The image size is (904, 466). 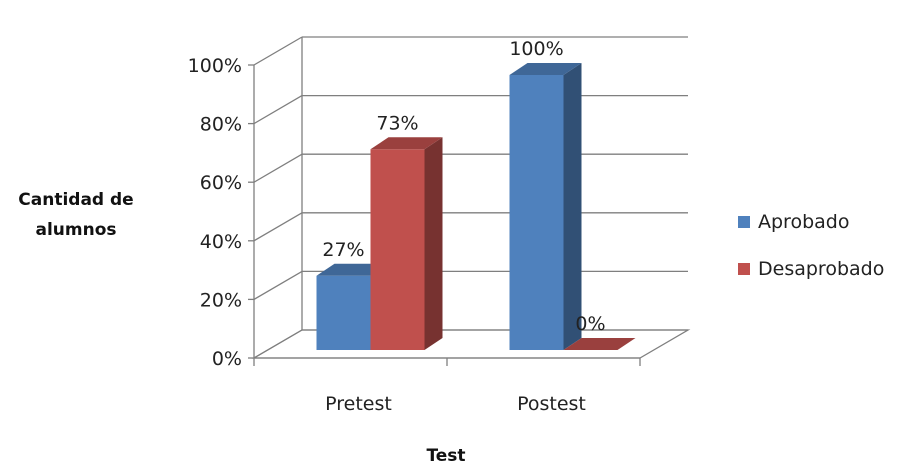 I want to click on y-axis-title-line1: Cantidad de, so click(x=75, y=200).